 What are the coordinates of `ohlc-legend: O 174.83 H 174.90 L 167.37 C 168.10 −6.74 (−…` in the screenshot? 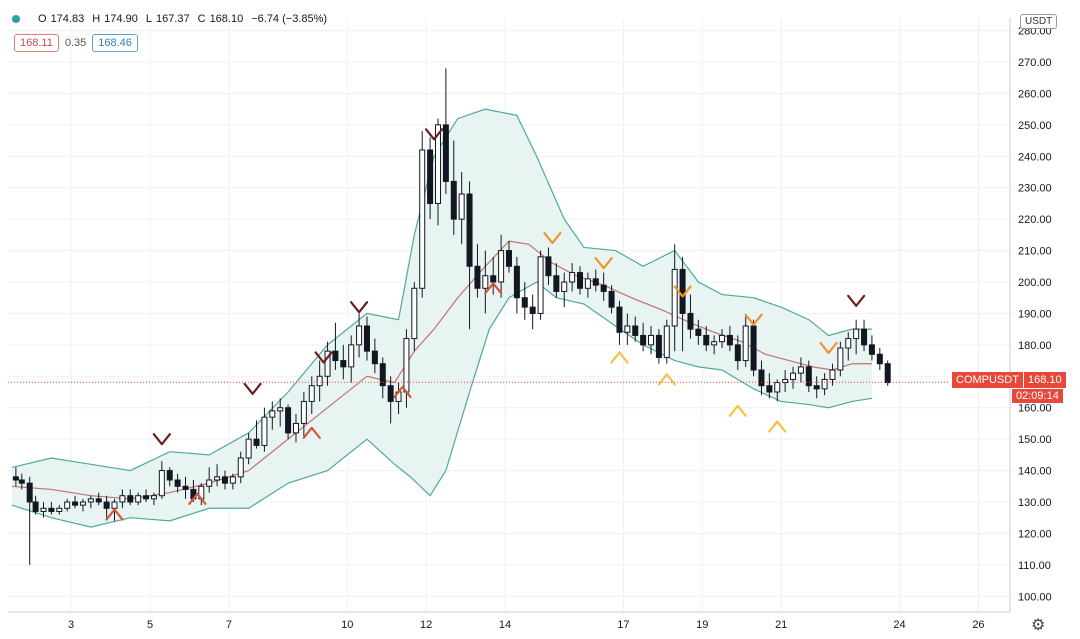 It's located at (169, 19).